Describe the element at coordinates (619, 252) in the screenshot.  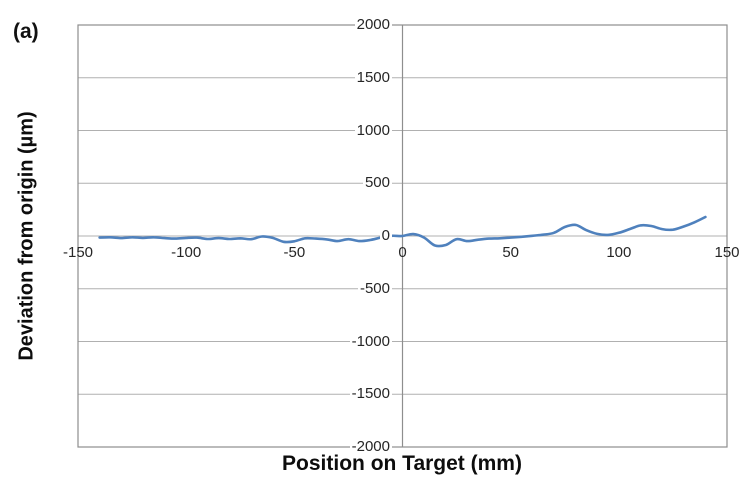
I see `x-tick-label: 100` at that location.